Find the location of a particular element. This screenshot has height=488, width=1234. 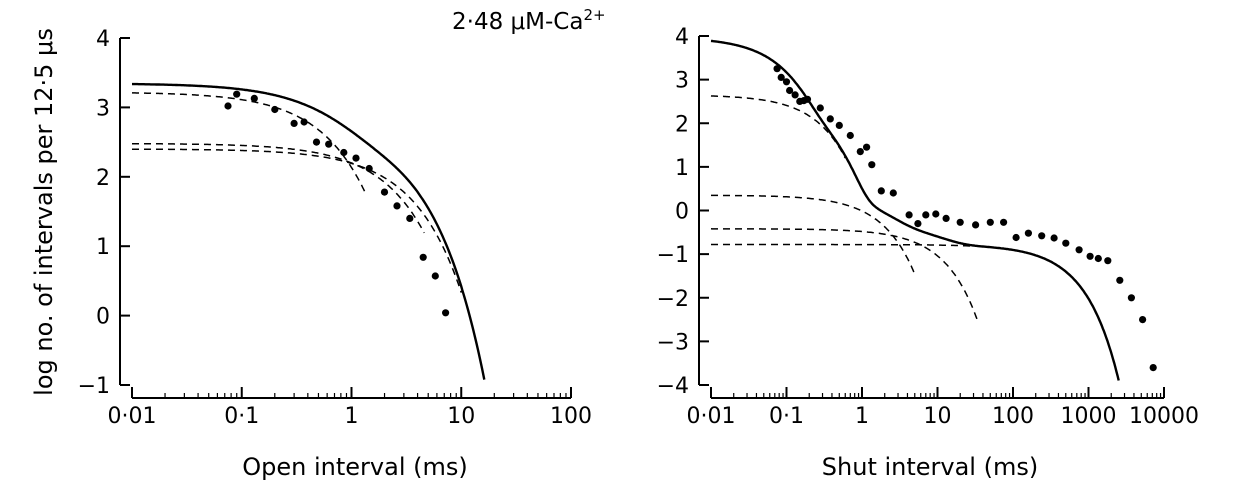

calcium-concentration-label: 2·48 μM-Ca2+ is located at coordinates (529, 20).